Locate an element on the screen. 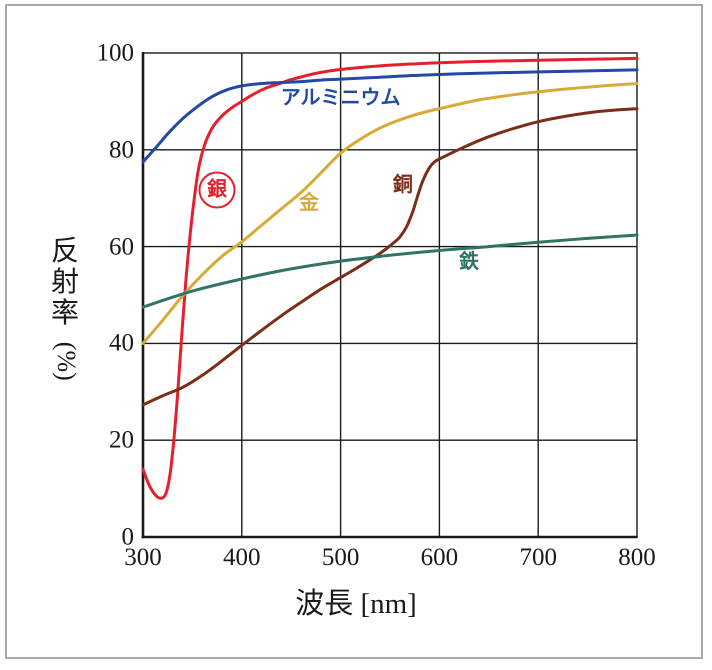 The width and height of the screenshot is (712, 670). x-tick-label-500: 500 is located at coordinates (340, 557).